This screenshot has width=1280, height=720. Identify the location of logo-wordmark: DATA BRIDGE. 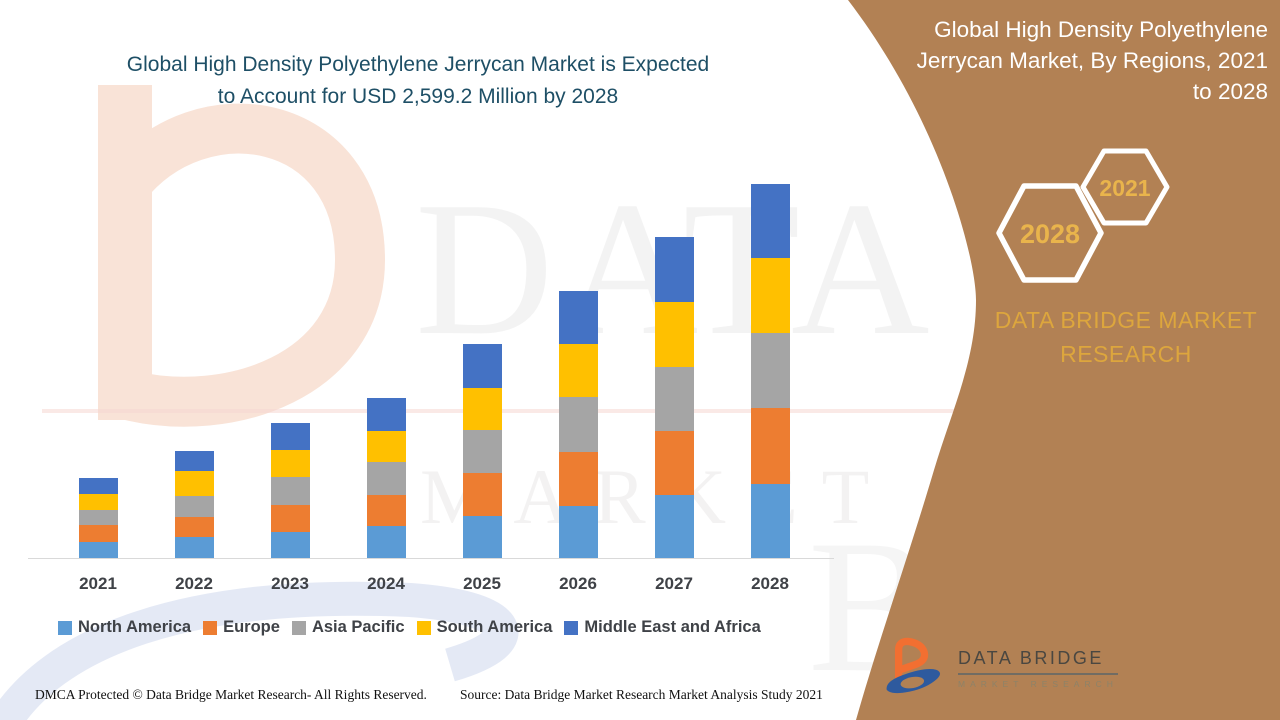
(1038, 661).